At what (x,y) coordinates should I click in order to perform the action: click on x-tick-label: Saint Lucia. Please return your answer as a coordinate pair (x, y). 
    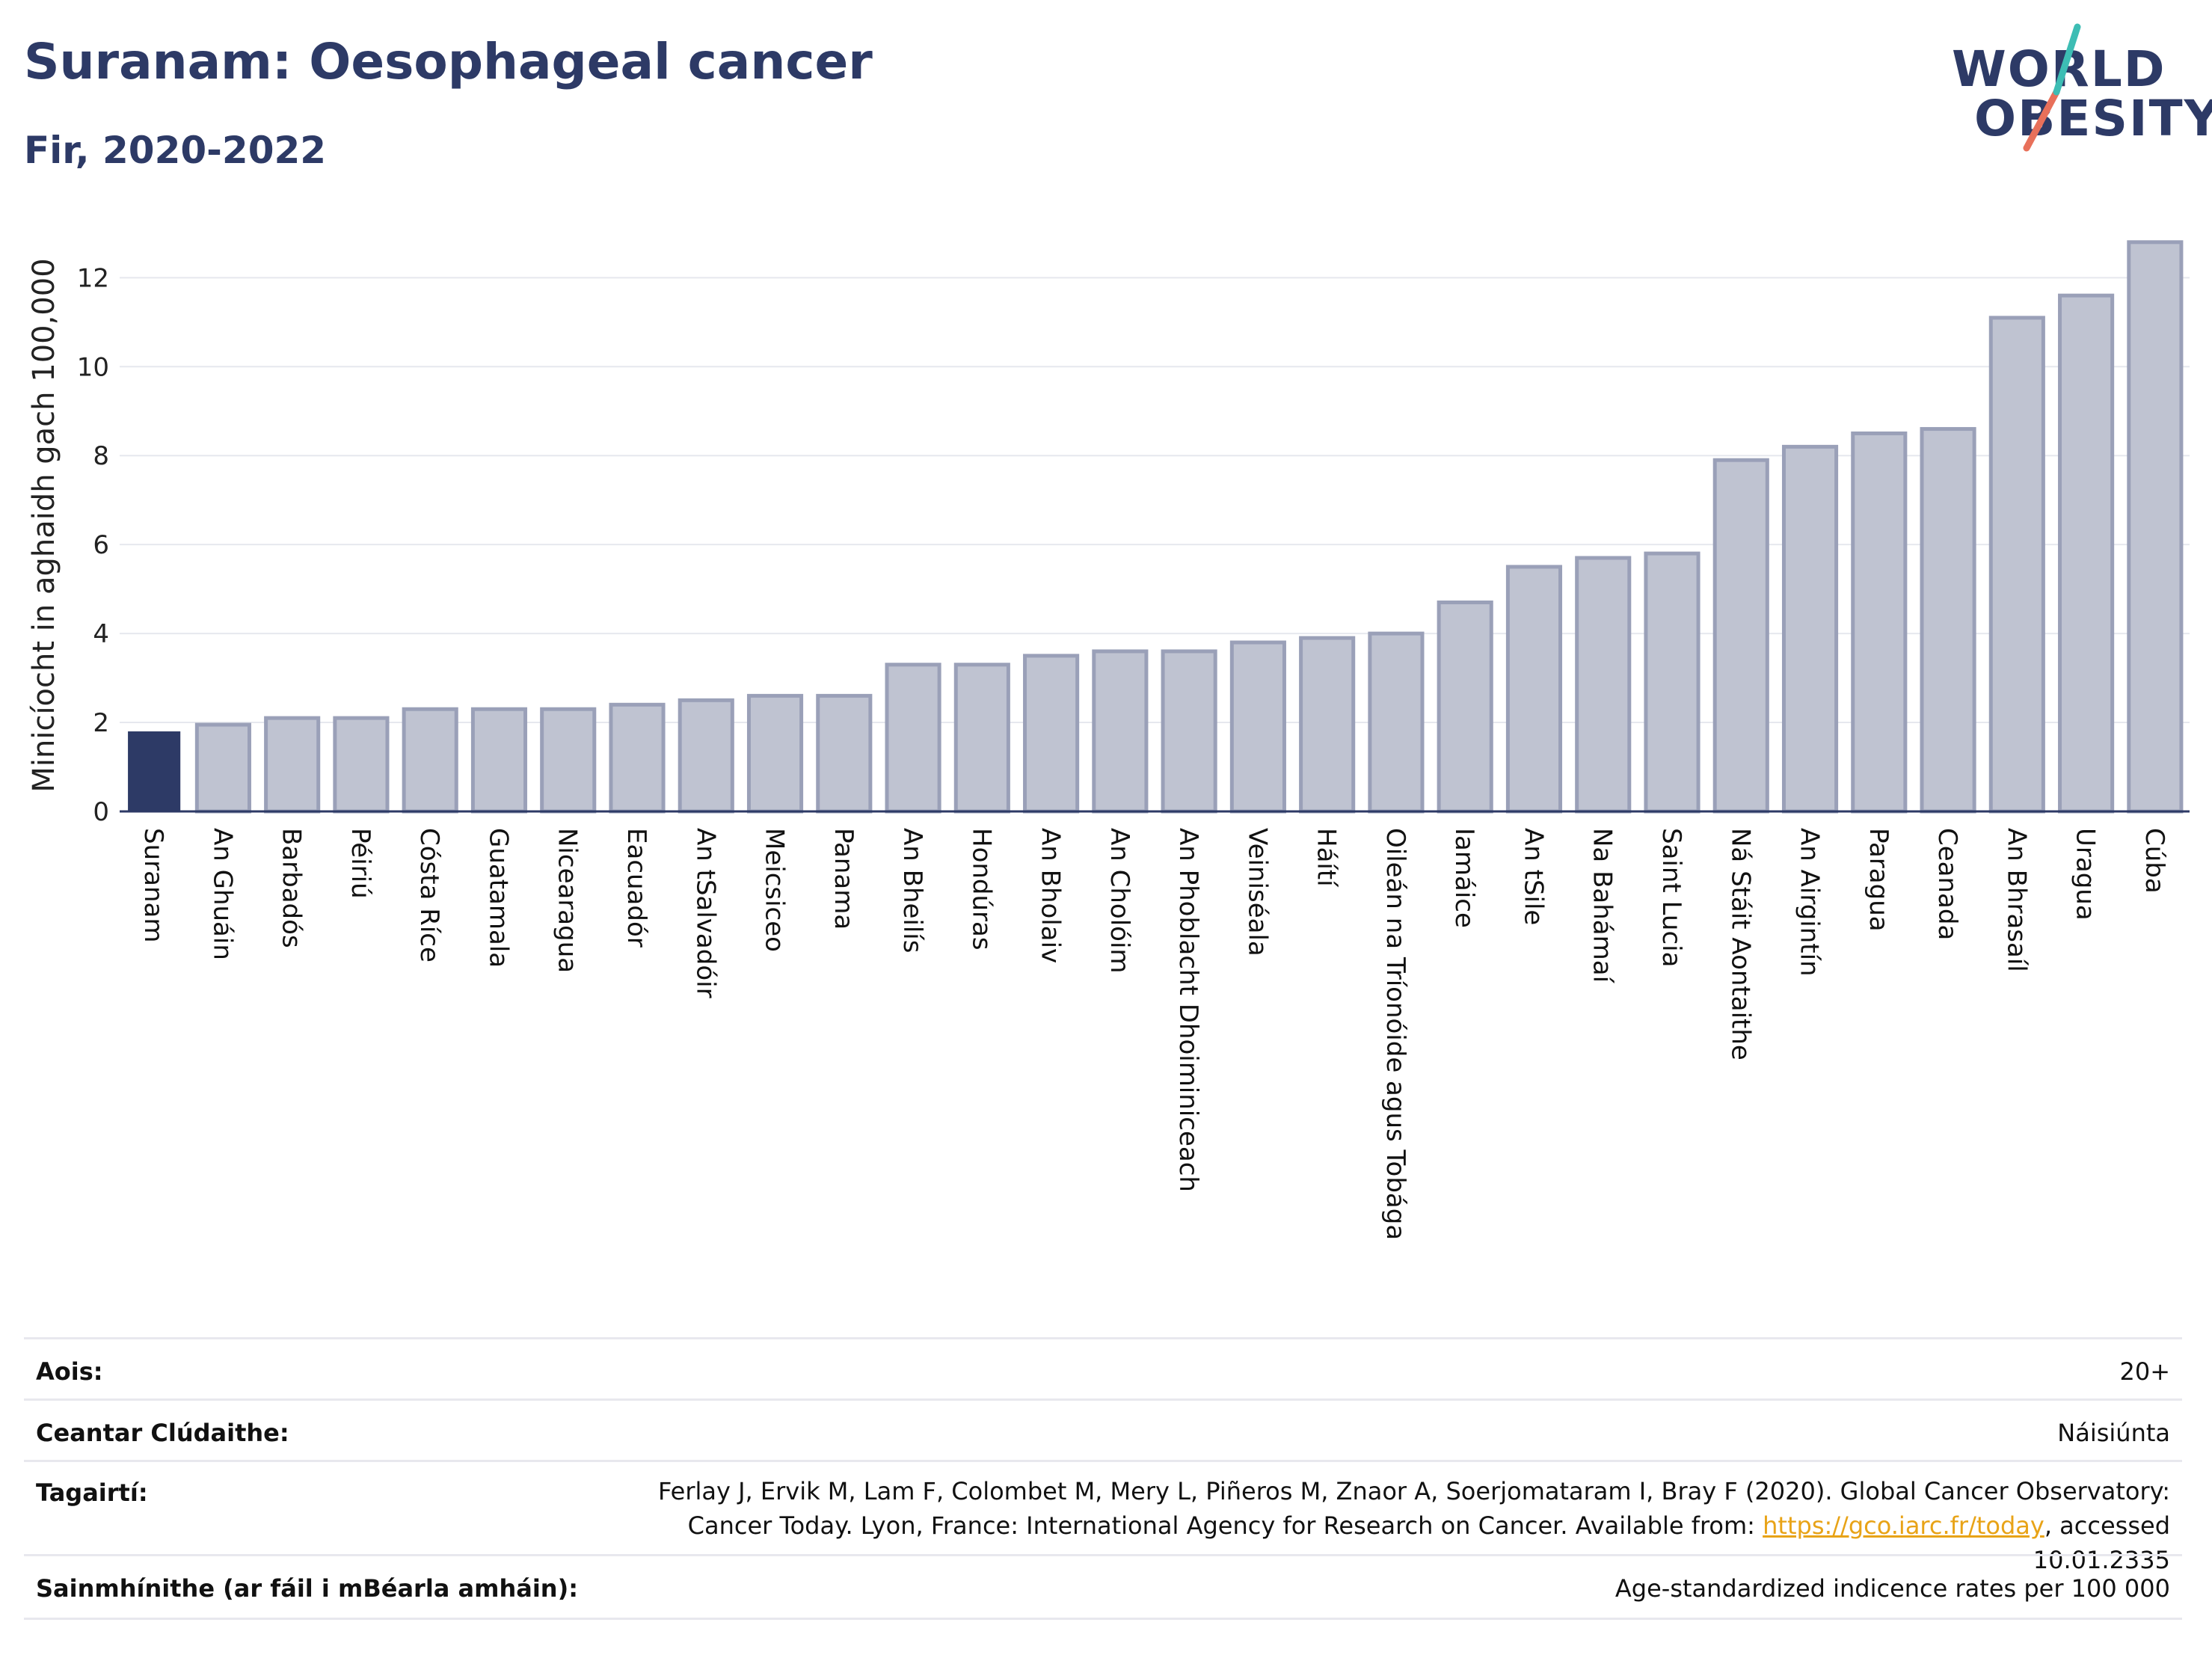
    Looking at the image, I should click on (1671, 897).